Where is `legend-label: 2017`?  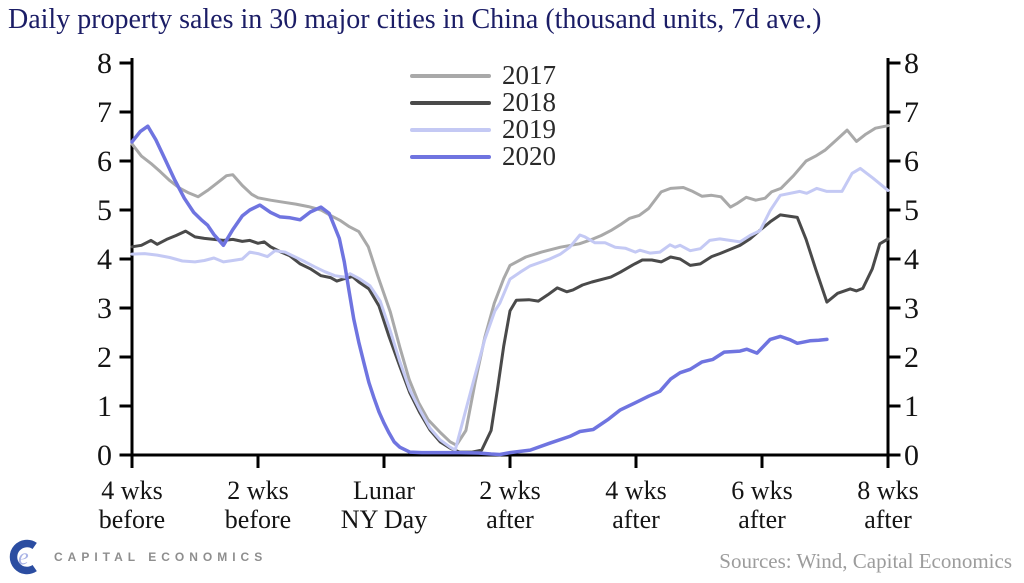
legend-label: 2017 is located at coordinates (529, 75).